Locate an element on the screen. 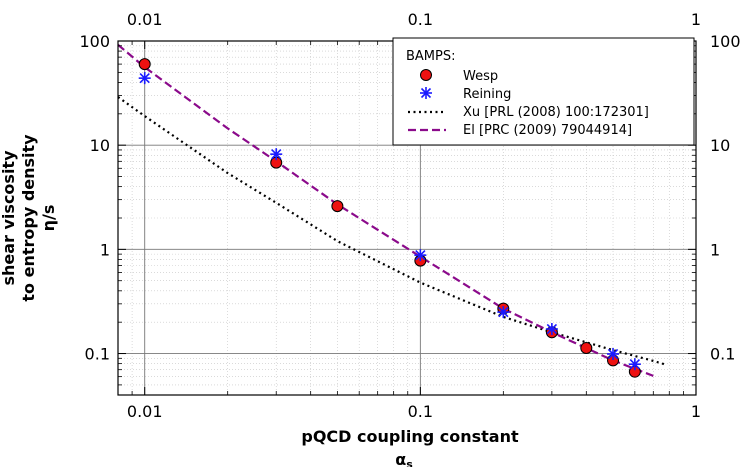 This screenshot has width=747, height=467. y-tick-label-right: 1 is located at coordinates (715, 249).